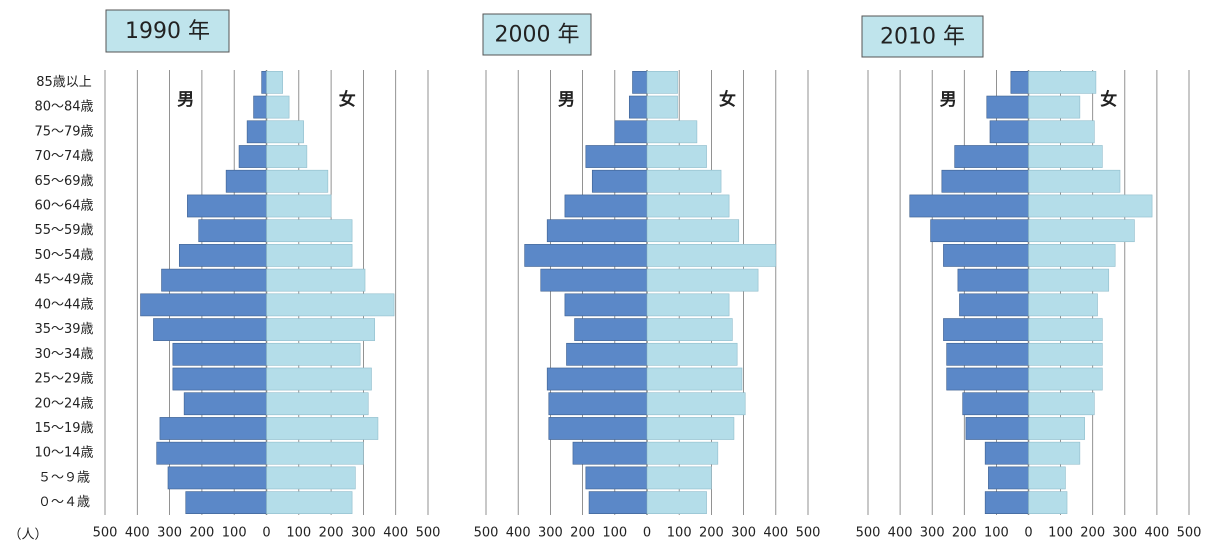  What do you see at coordinates (537, 35) in the screenshot?
I see `chart-title: 2000 年` at bounding box center [537, 35].